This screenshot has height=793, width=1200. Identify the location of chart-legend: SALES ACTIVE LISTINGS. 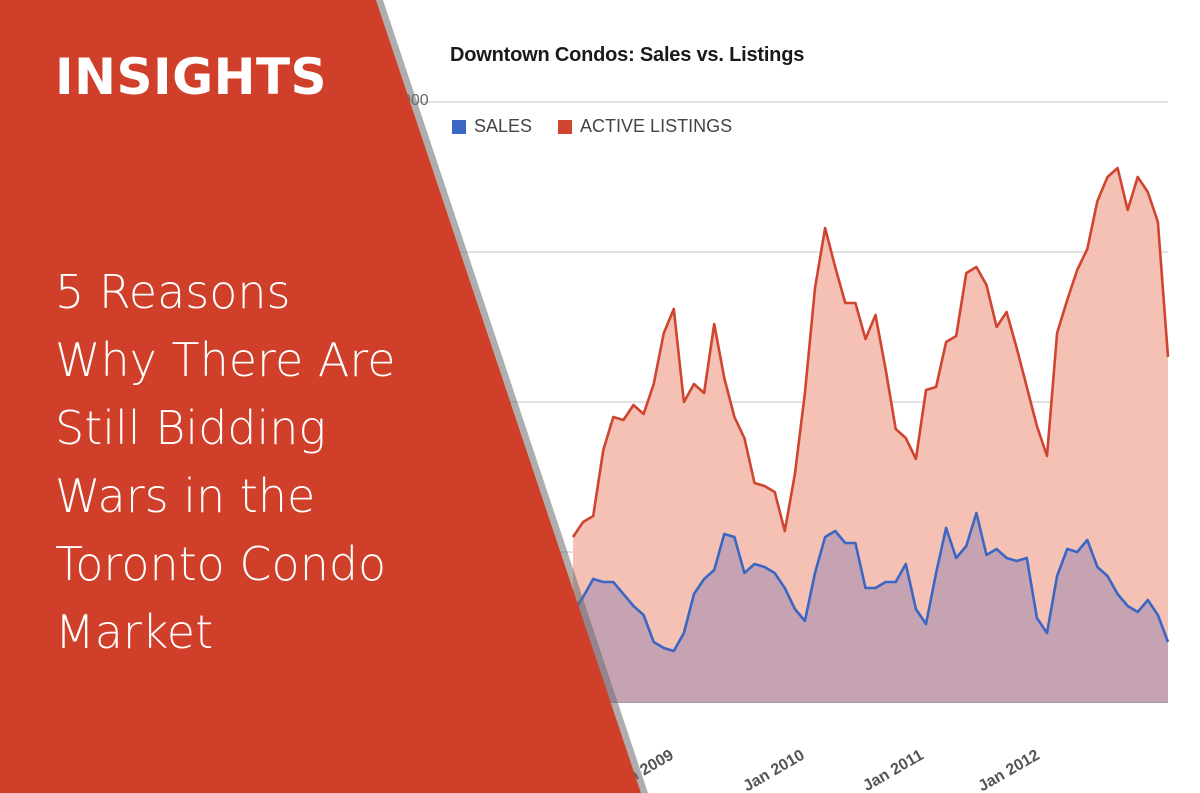
(605, 126).